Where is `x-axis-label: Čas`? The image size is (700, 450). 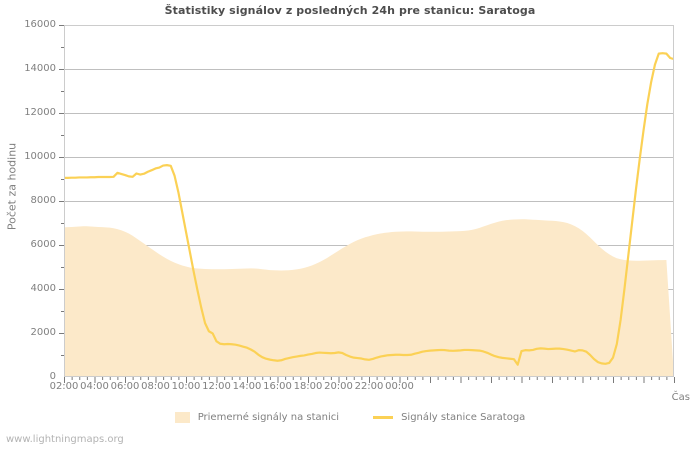 x-axis-label: Čas is located at coordinates (680, 397).